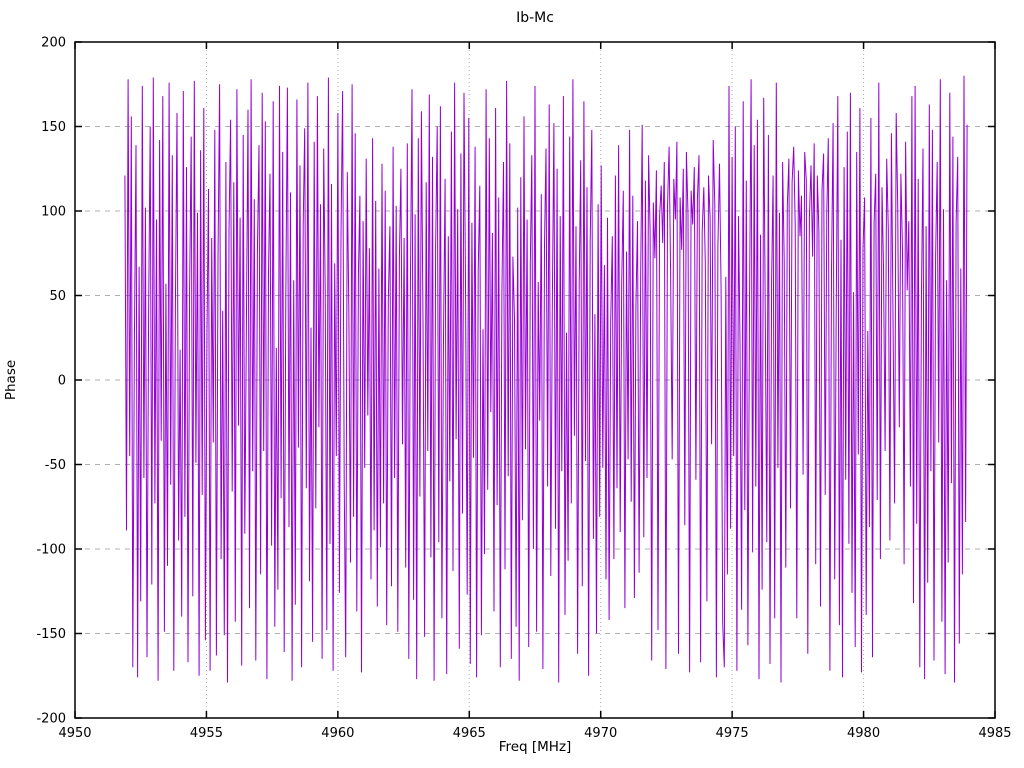 The image size is (1024, 768). I want to click on y-tick-label: 100, so click(53, 212).